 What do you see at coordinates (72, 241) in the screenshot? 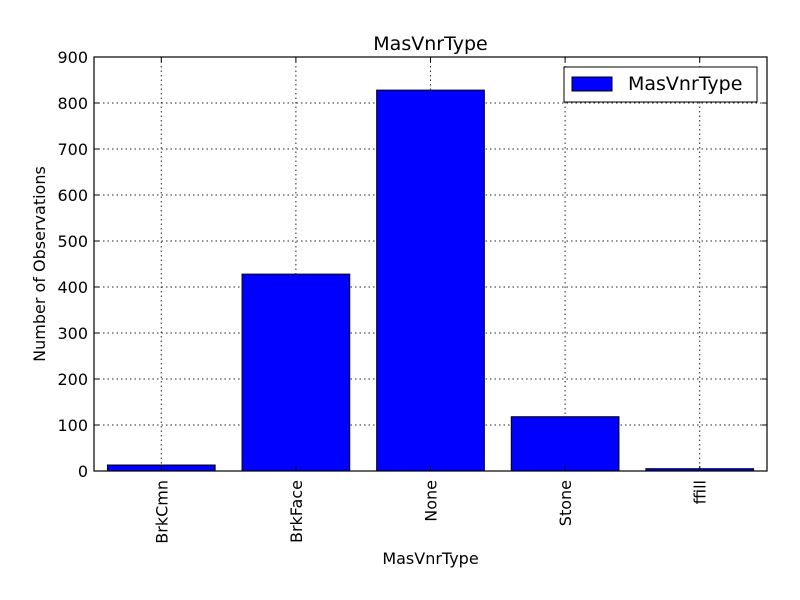
I see `y-tick-label: 500` at bounding box center [72, 241].